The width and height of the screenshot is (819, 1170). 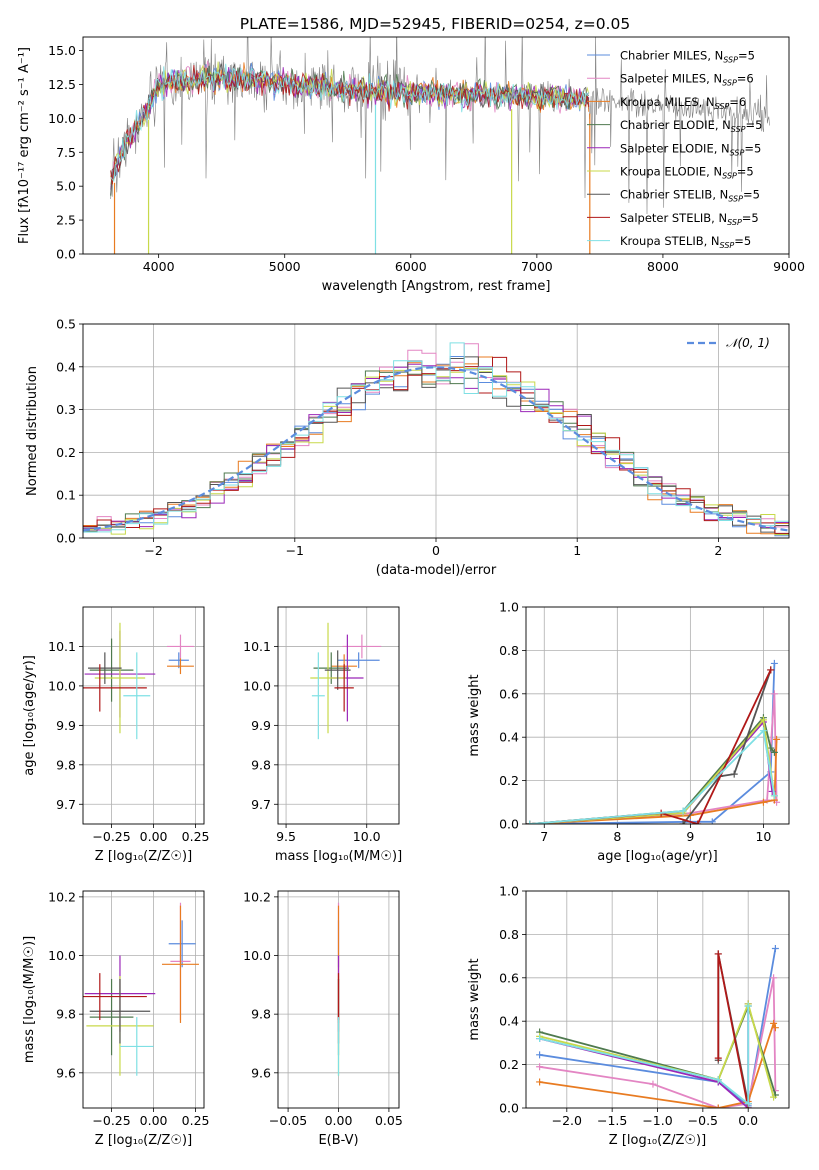 I want to click on legend-name: Salpeter ELODIE, N, so click(x=675, y=148).